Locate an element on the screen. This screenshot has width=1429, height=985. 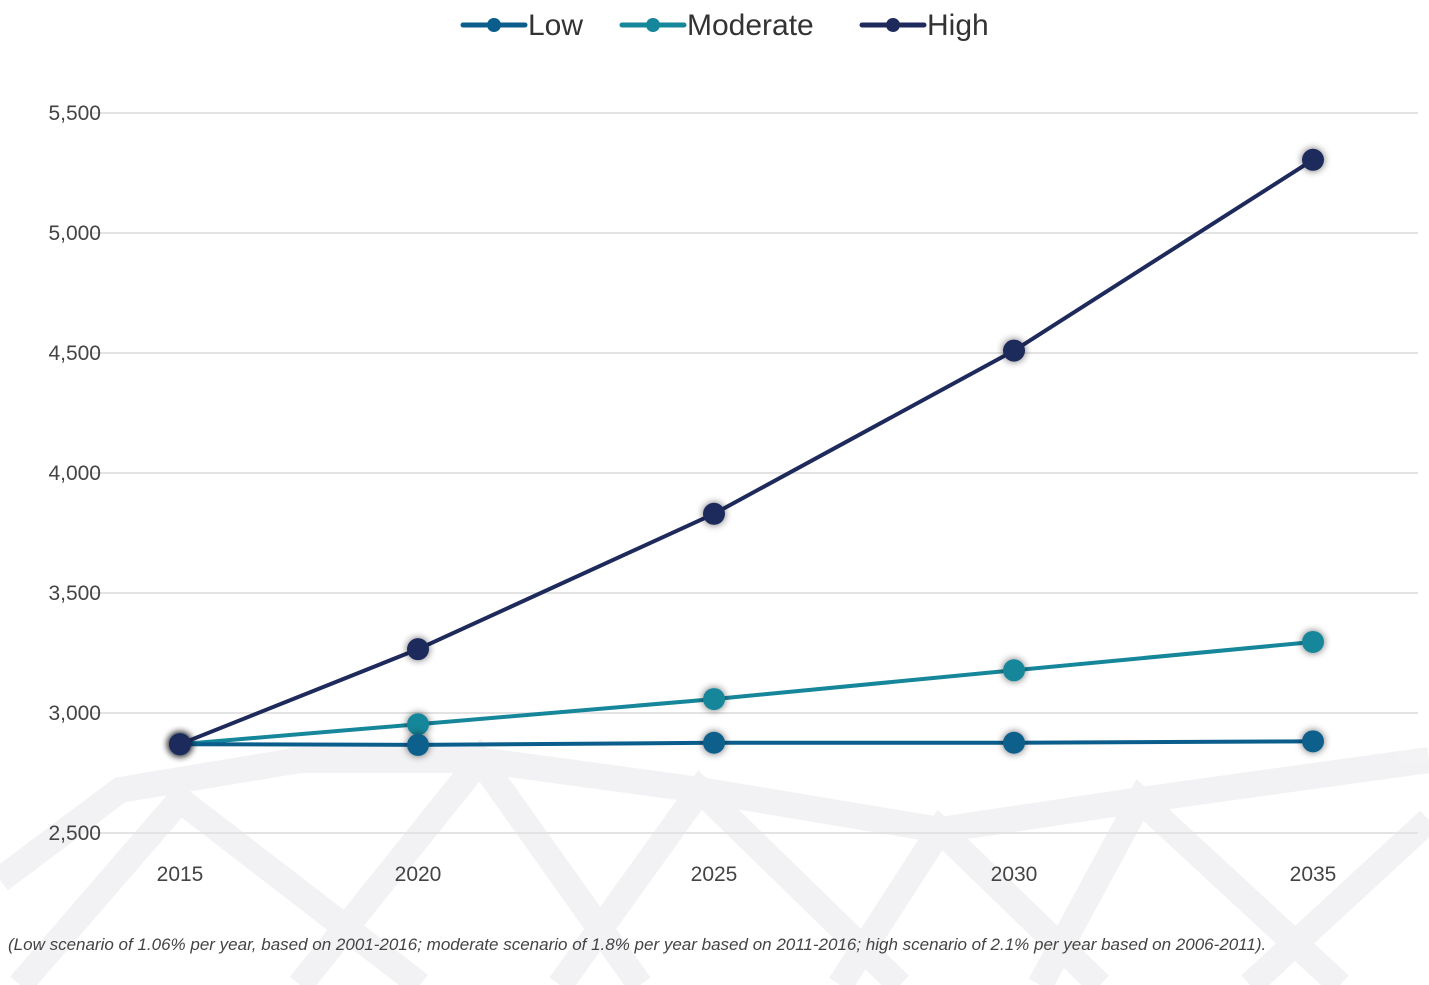
y-tick-label: 5,000 is located at coordinates (74, 233).